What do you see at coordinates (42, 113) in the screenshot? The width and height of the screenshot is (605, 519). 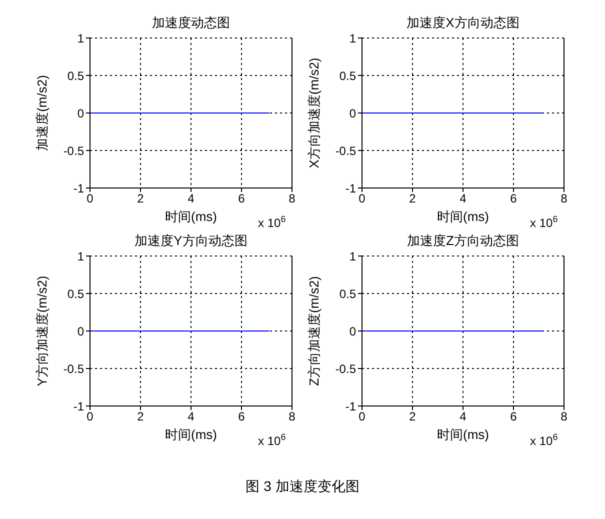 I see `y-axis-title: 加速度(m/s2)` at bounding box center [42, 113].